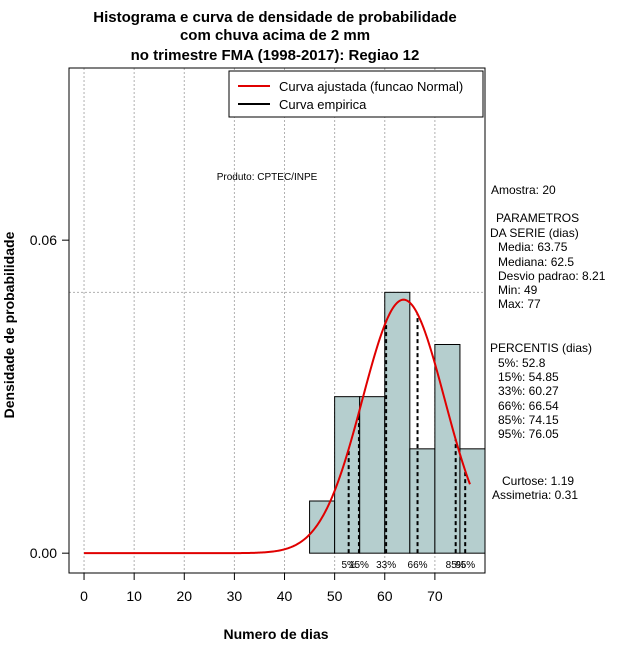  Describe the element at coordinates (348, 565) in the screenshot. I see `percentile-label-5: 5%` at that location.